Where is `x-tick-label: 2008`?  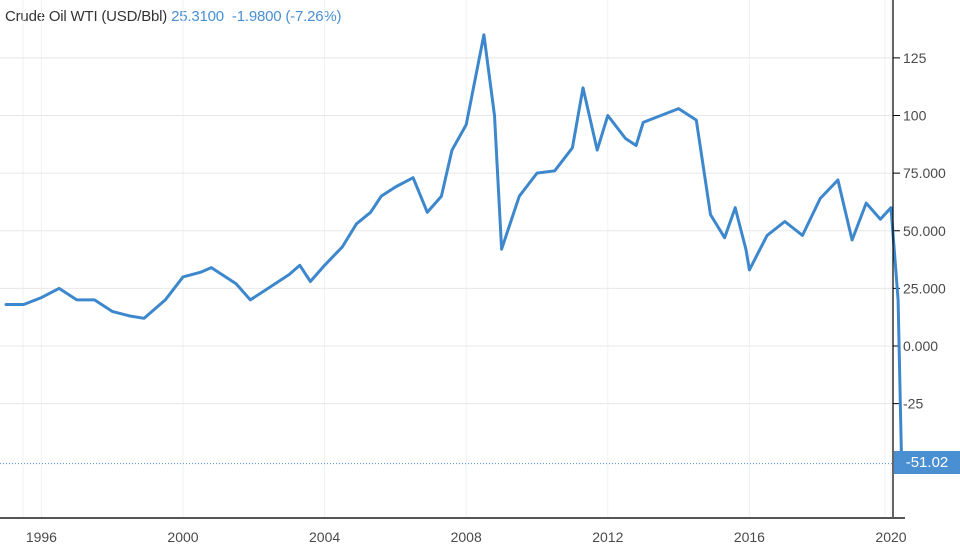
x-tick-label: 2008 is located at coordinates (466, 537).